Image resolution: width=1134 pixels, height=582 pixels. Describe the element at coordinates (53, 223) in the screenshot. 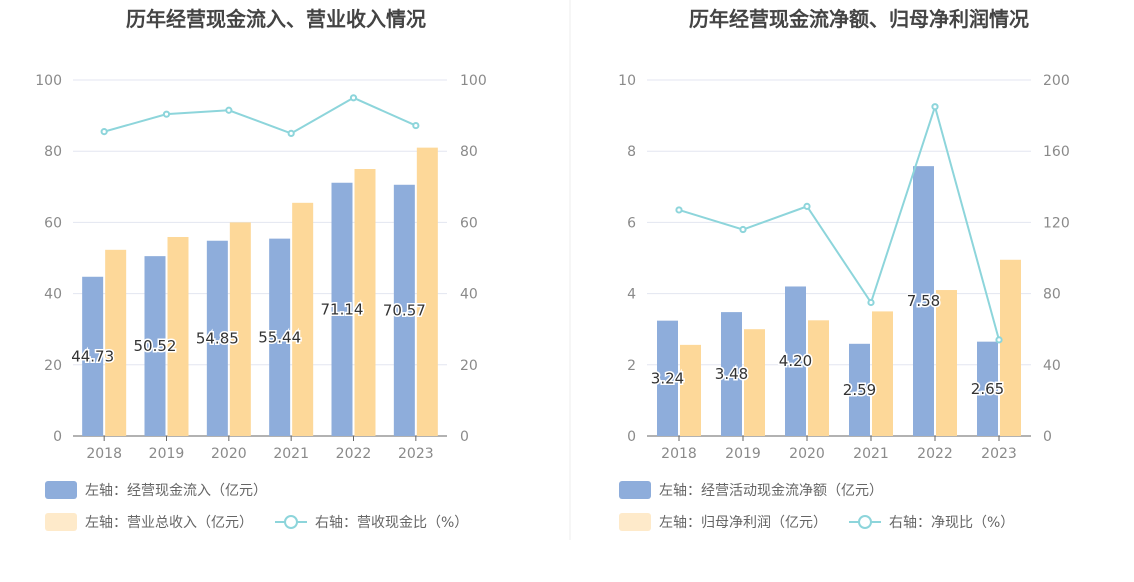

I see `left-axis-tick-label: 60` at that location.